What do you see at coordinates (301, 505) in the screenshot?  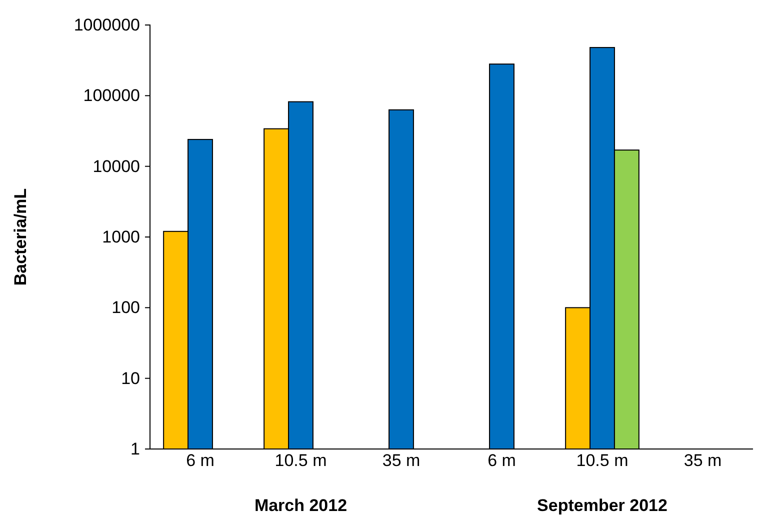 I see `text: March 2012` at bounding box center [301, 505].